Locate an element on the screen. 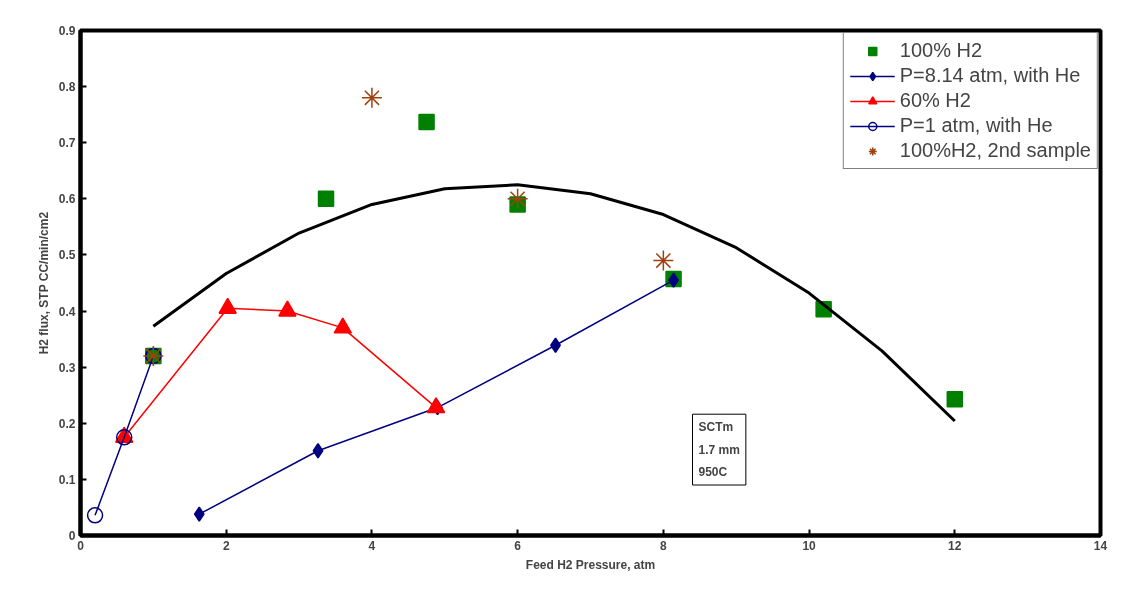  x-tick-label: 6 is located at coordinates (518, 545).